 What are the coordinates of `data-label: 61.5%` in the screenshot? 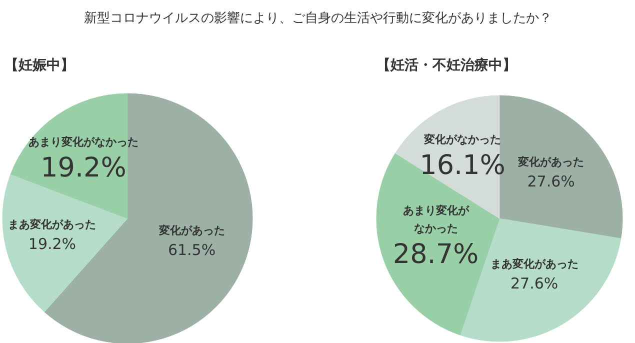 It's located at (192, 249).